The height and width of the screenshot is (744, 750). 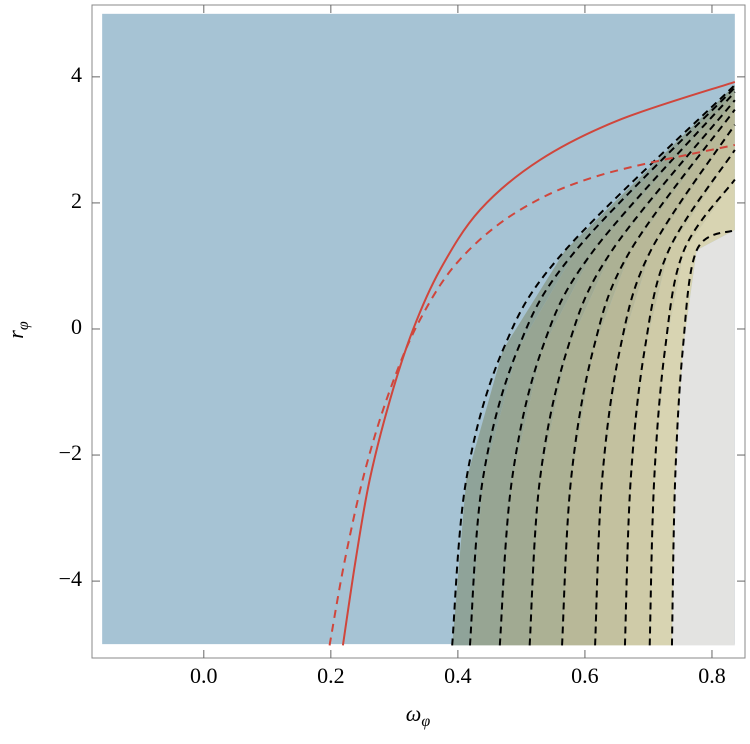 I want to click on y-tick-label: −2, so click(x=70, y=452).